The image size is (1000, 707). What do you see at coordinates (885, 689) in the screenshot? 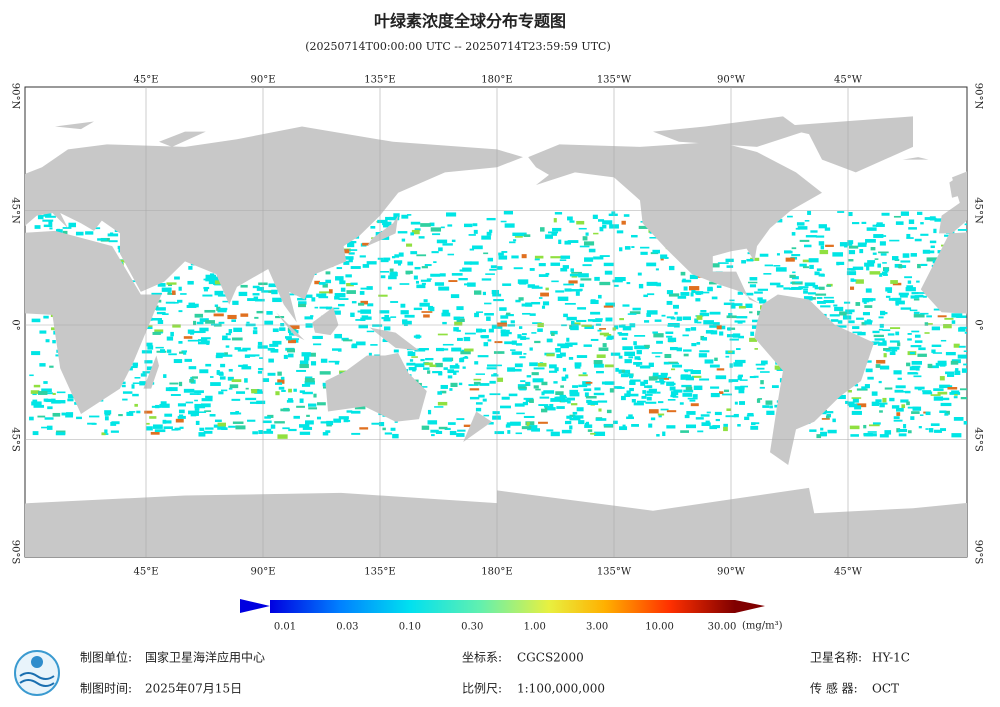
I see `value: OCT` at bounding box center [885, 689].